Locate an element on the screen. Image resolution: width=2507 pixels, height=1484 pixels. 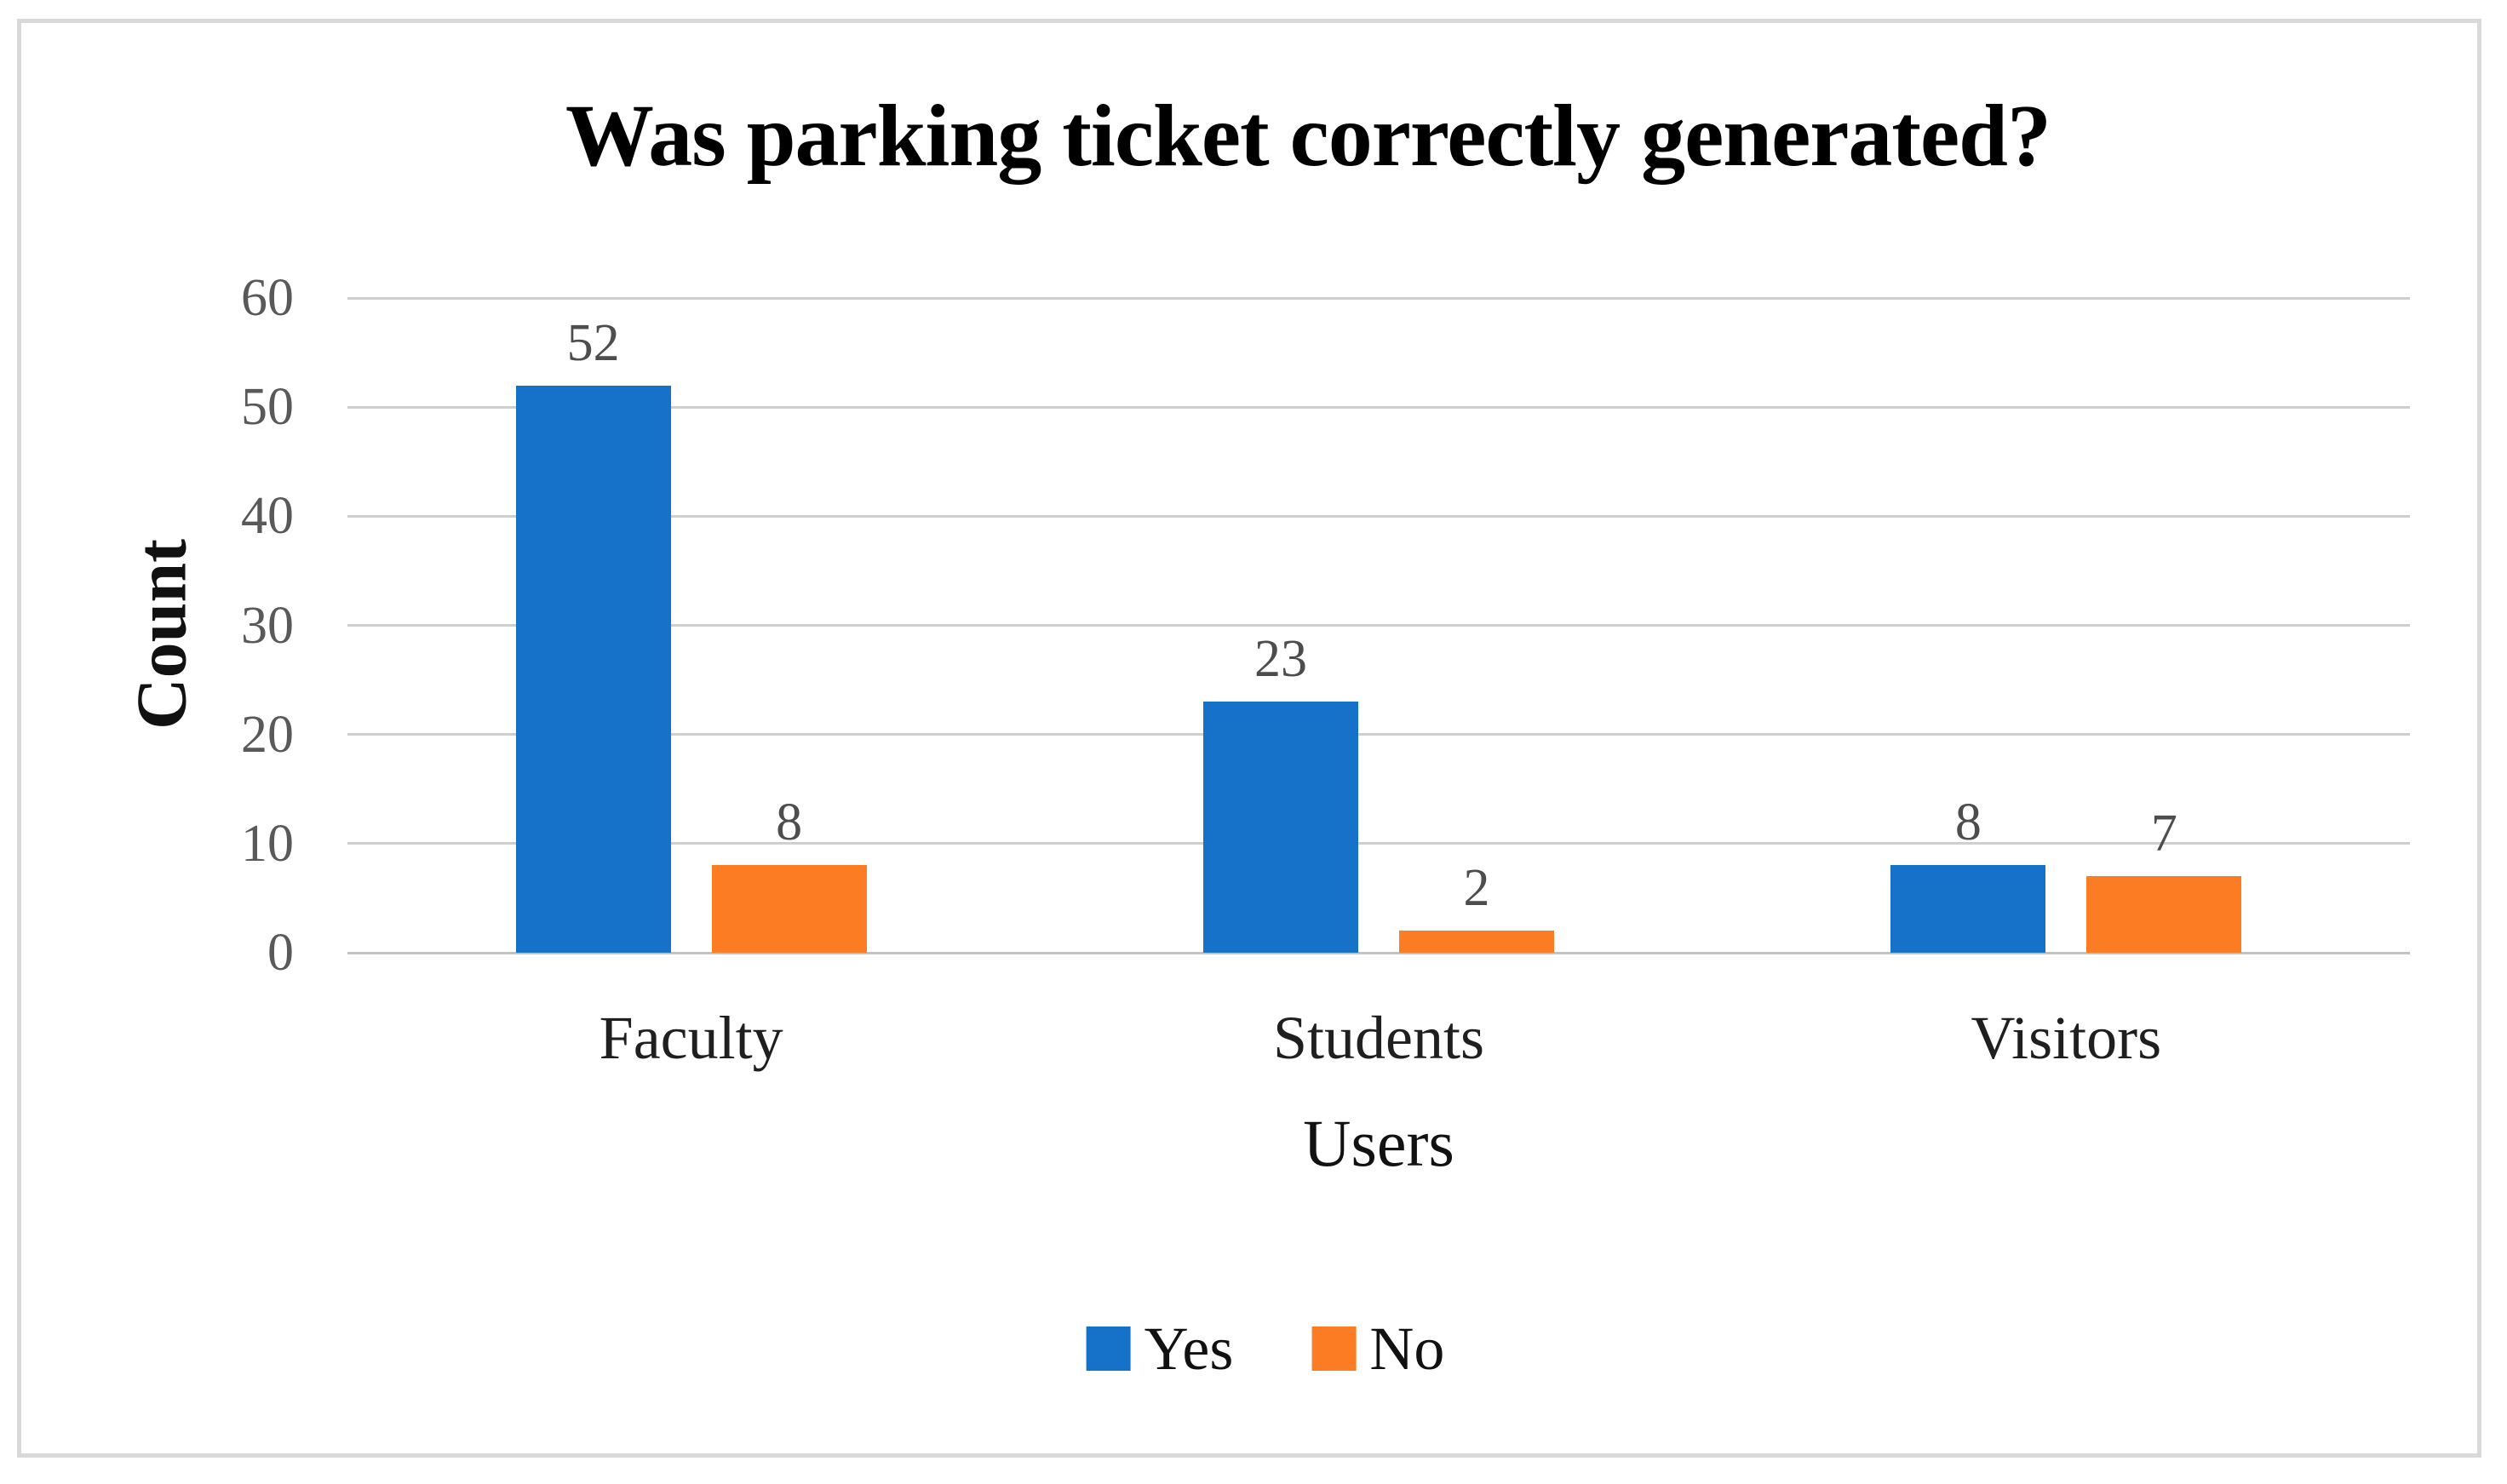
legend: Yes No is located at coordinates (1265, 1349).